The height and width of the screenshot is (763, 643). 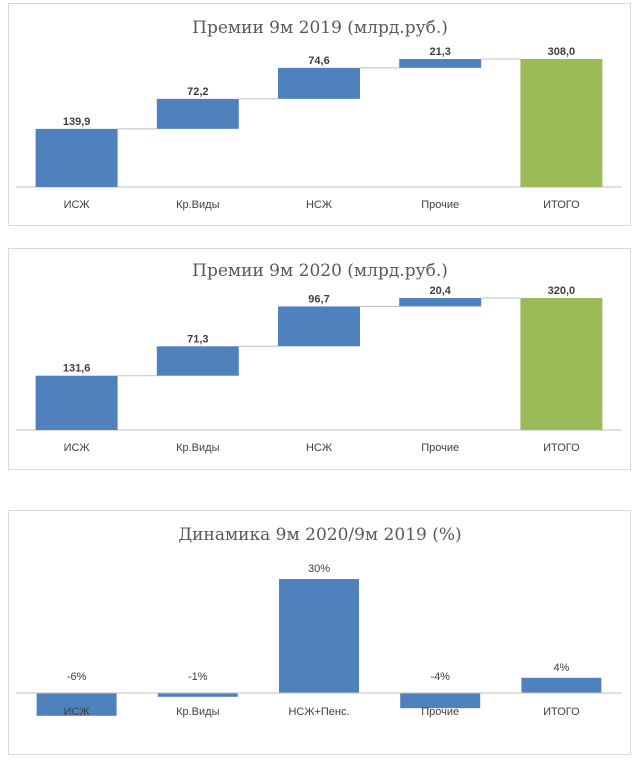 I want to click on data-label: 30%, so click(x=319, y=569).